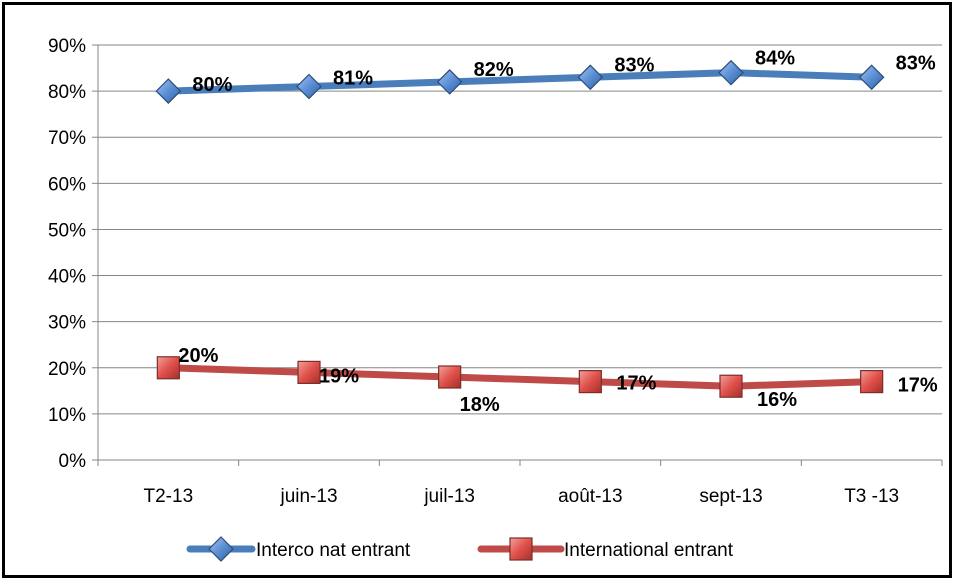 Image resolution: width=960 pixels, height=586 pixels. What do you see at coordinates (333, 550) in the screenshot?
I see `legend-label: Interco nat entrant` at bounding box center [333, 550].